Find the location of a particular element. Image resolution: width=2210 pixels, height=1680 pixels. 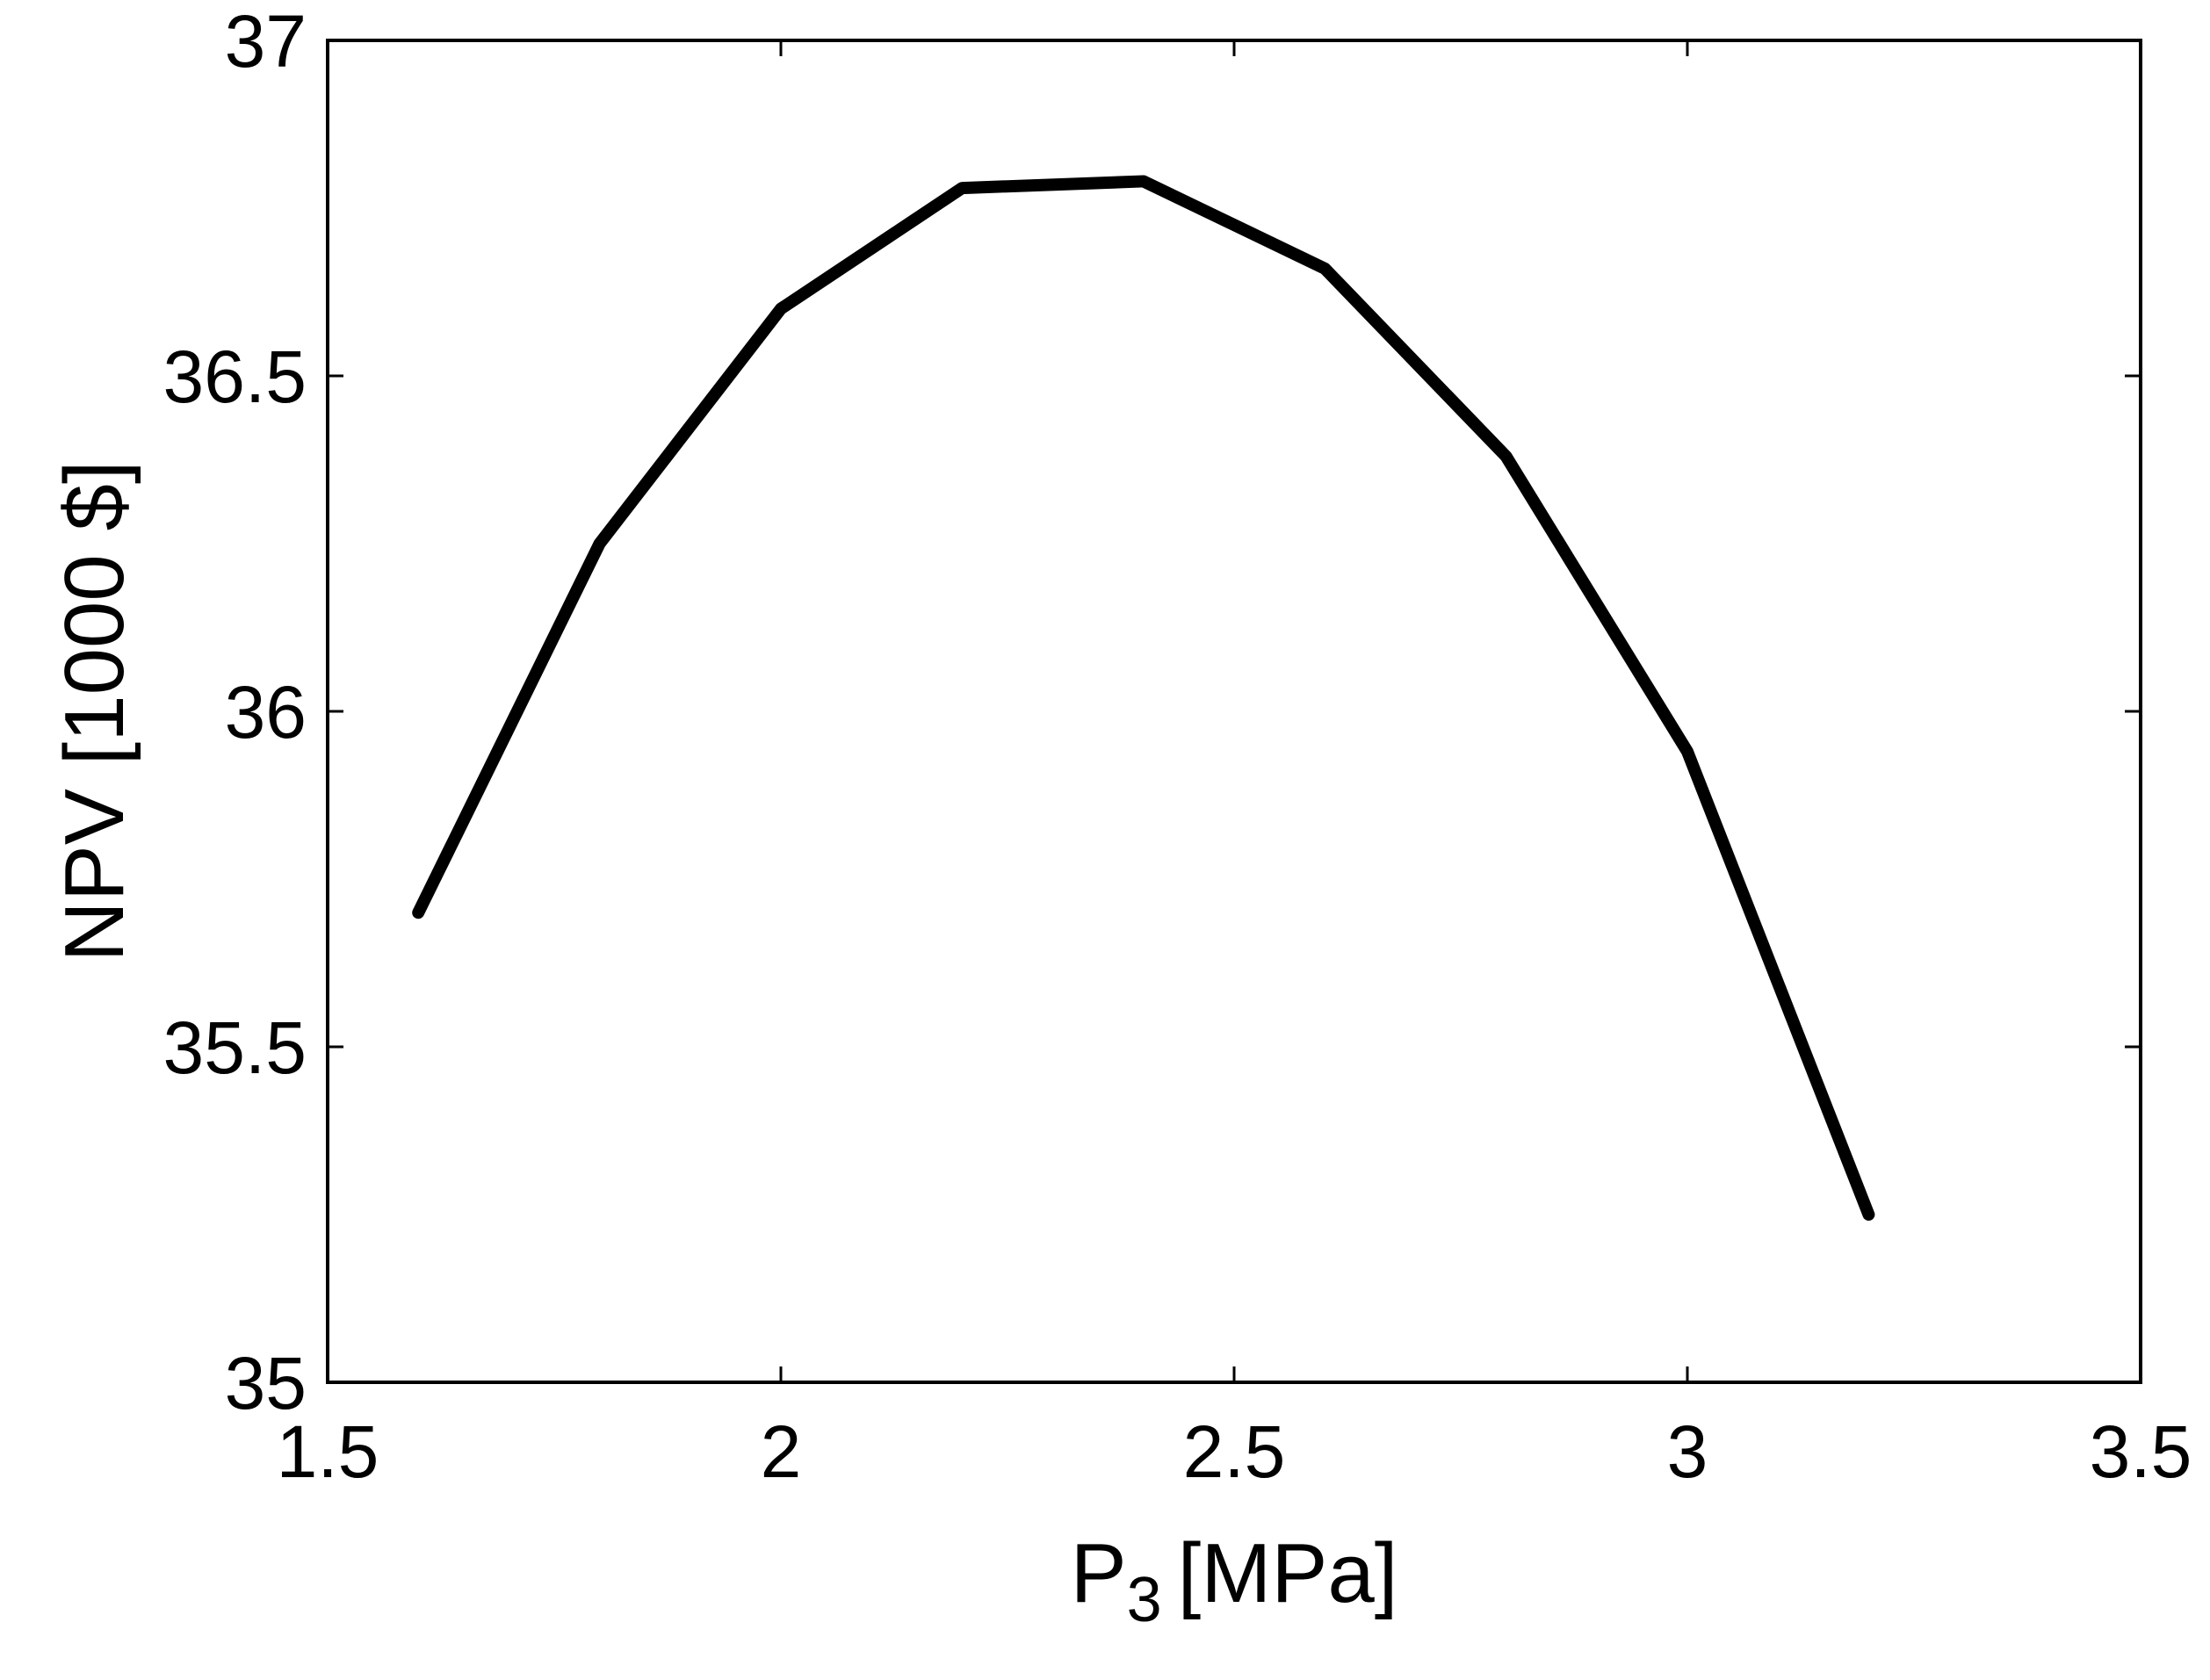

x-tick-label: 2 is located at coordinates (781, 1451).